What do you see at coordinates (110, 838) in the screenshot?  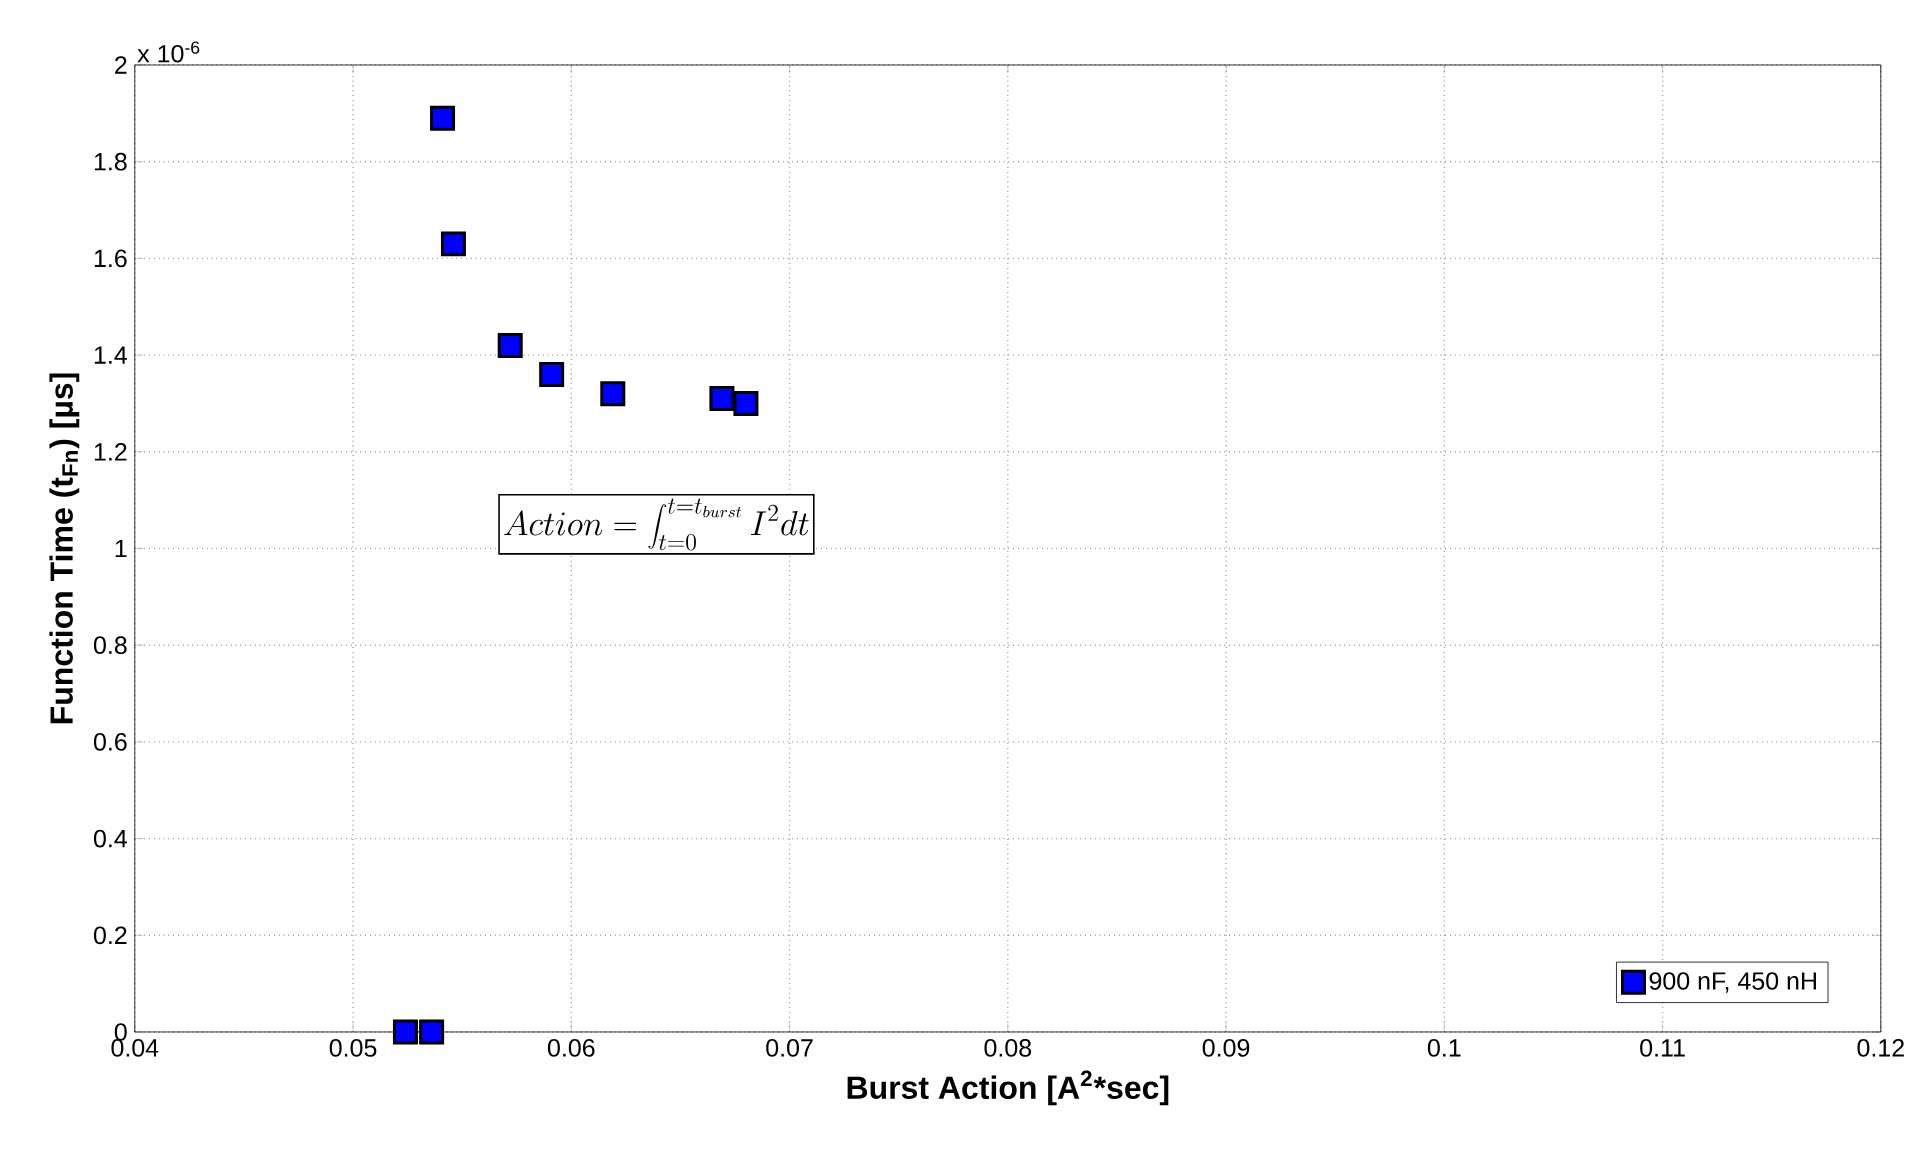 I see `y-tick-label: 0.4` at bounding box center [110, 838].